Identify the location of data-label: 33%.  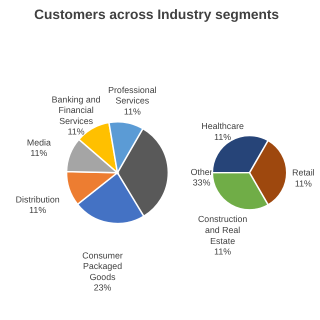
(201, 183).